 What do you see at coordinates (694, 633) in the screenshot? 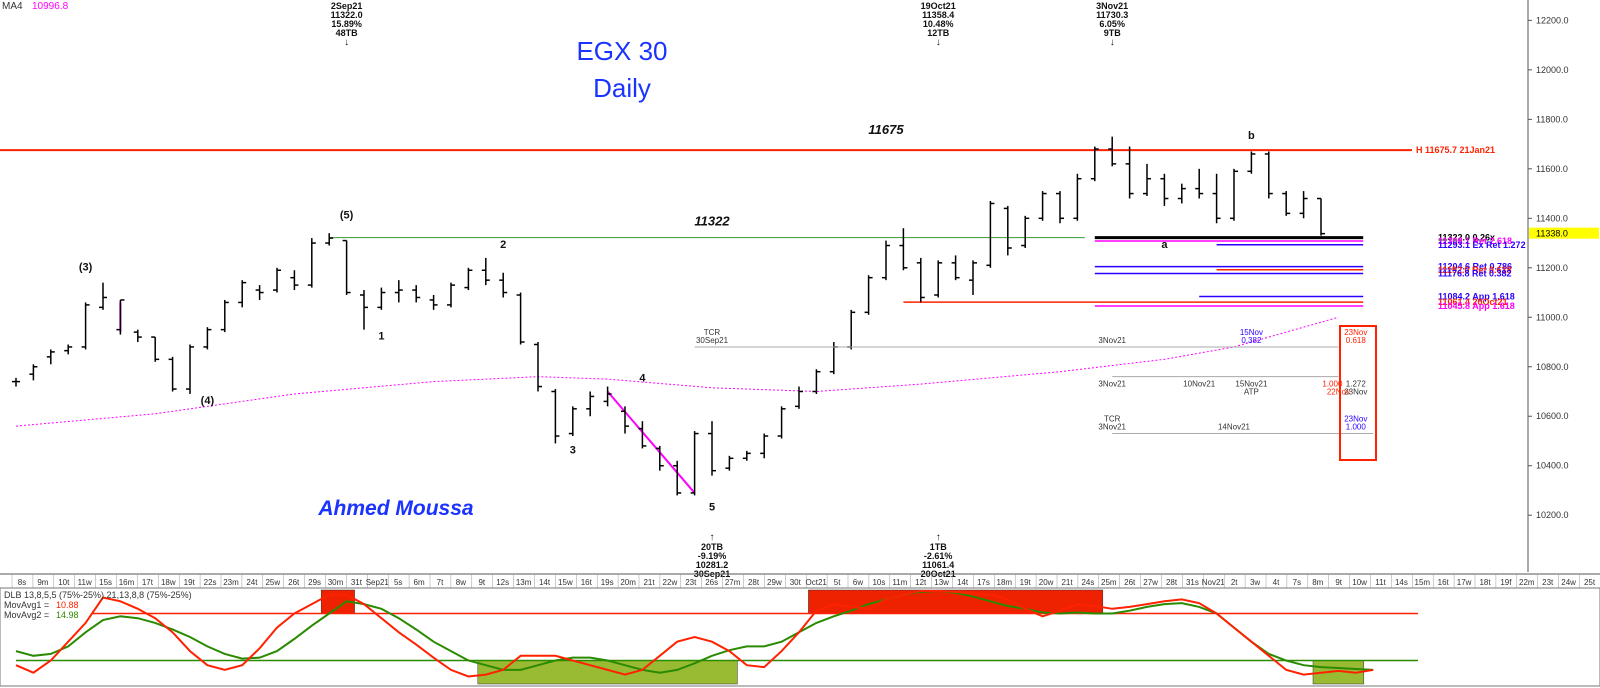
I see `movavg1-line` at bounding box center [694, 633].